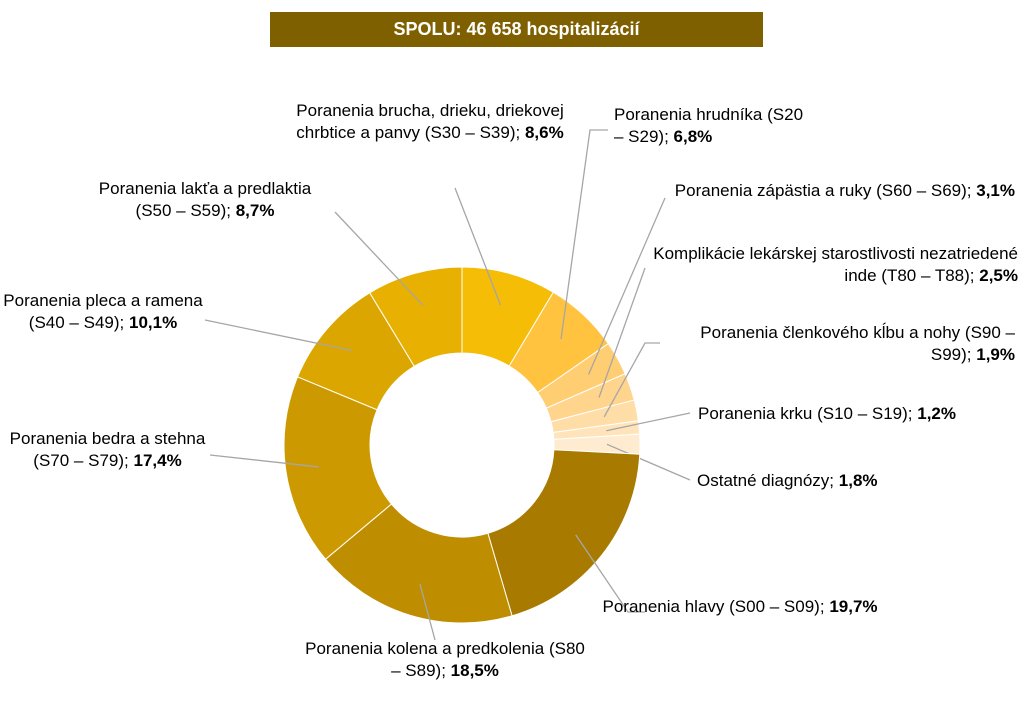  Describe the element at coordinates (995, 354) in the screenshot. I see `value-label: 1,9%` at that location.